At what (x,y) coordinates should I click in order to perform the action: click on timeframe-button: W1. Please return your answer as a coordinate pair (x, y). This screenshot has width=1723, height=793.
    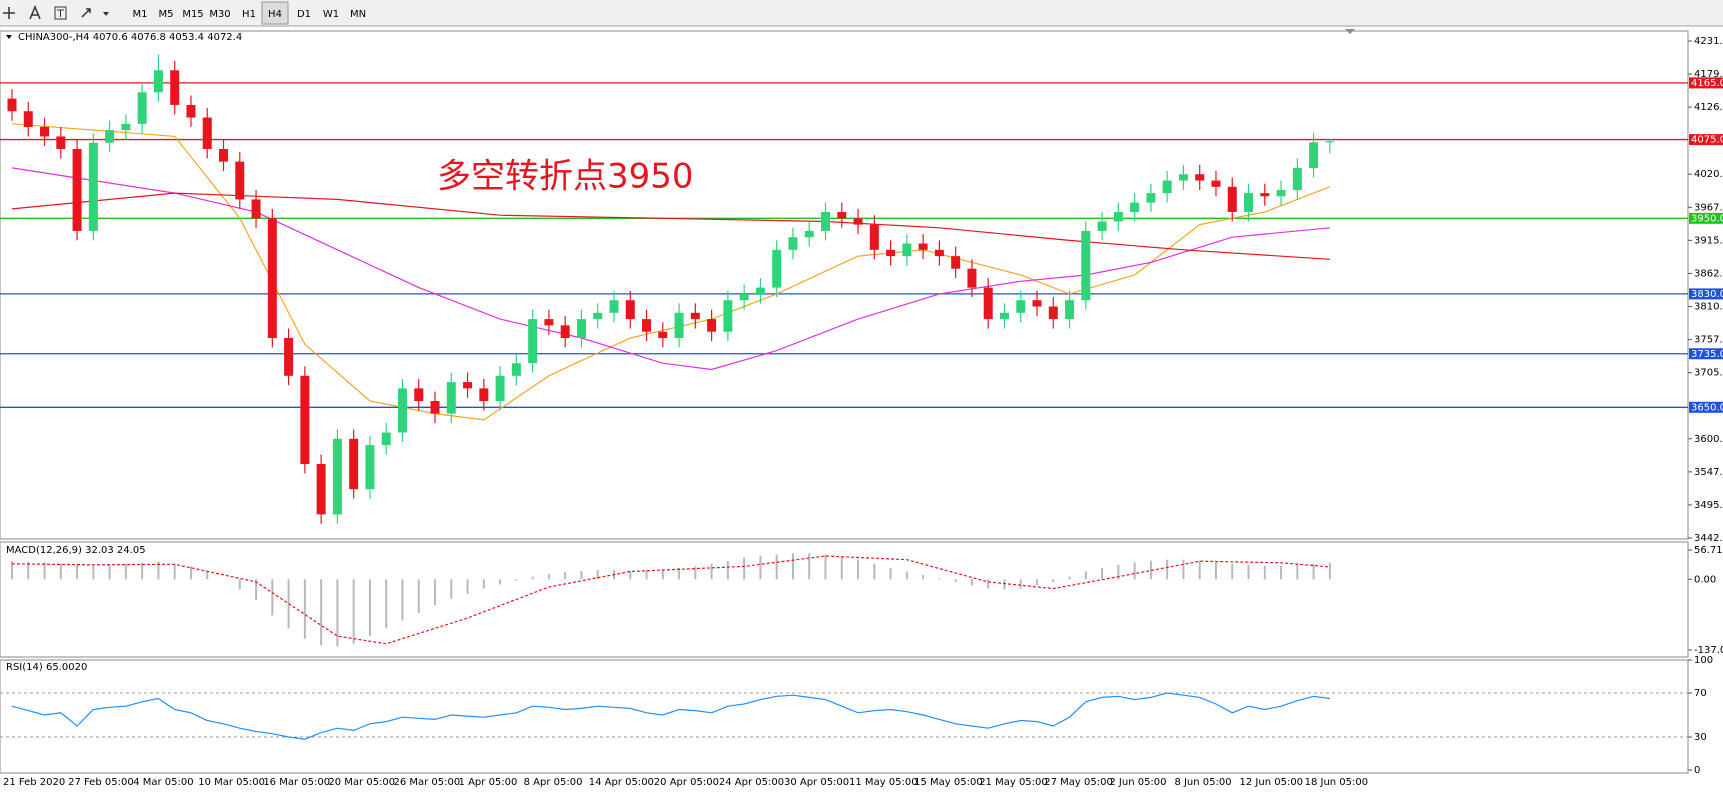
    Looking at the image, I should click on (331, 14).